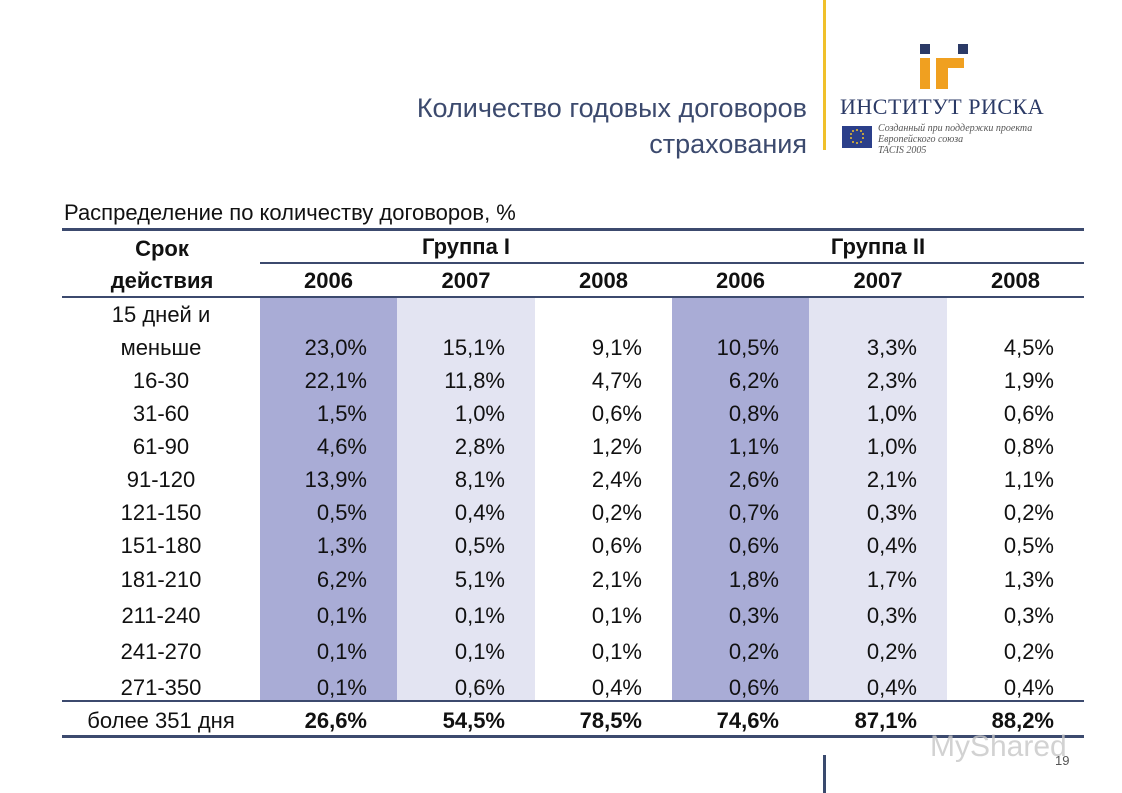 The width and height of the screenshot is (1122, 793). I want to click on logo-subtitle-line2: Европейского союза, so click(921, 139).